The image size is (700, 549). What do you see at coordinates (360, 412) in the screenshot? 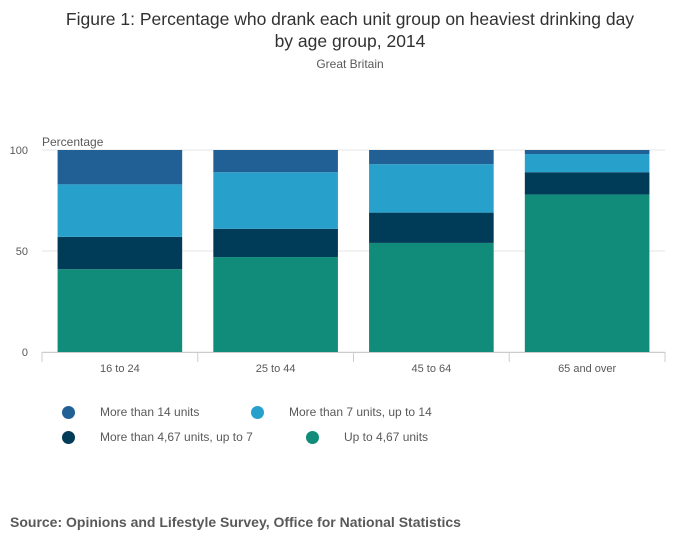
I see `legend-label: More than 7 units, up to 14` at bounding box center [360, 412].